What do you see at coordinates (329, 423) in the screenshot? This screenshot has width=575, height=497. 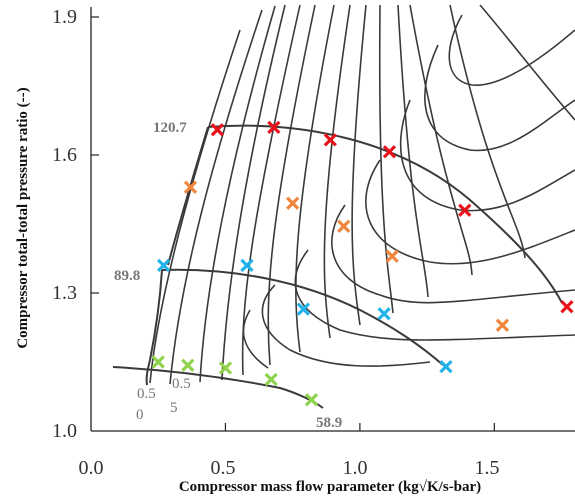 I see `speed-label-58-9: 58.9` at bounding box center [329, 423].